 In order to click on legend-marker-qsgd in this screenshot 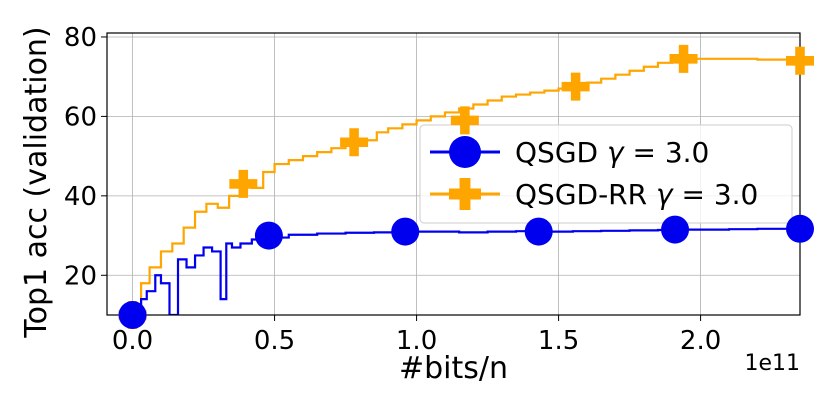, I will do `click(465, 152)`.